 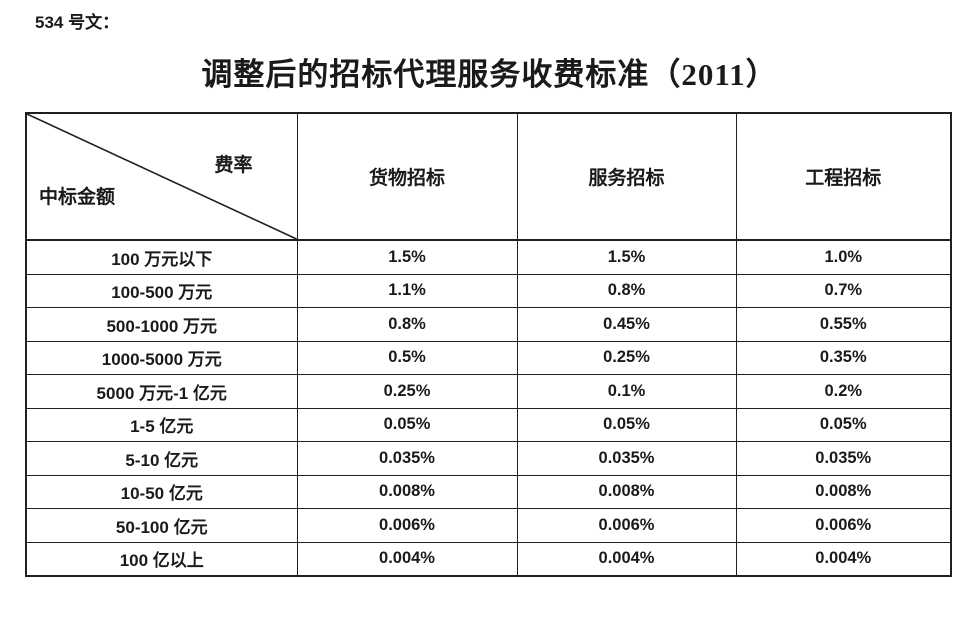 What do you see at coordinates (161, 424) in the screenshot?
I see `row-label: 1-5 亿元` at bounding box center [161, 424].